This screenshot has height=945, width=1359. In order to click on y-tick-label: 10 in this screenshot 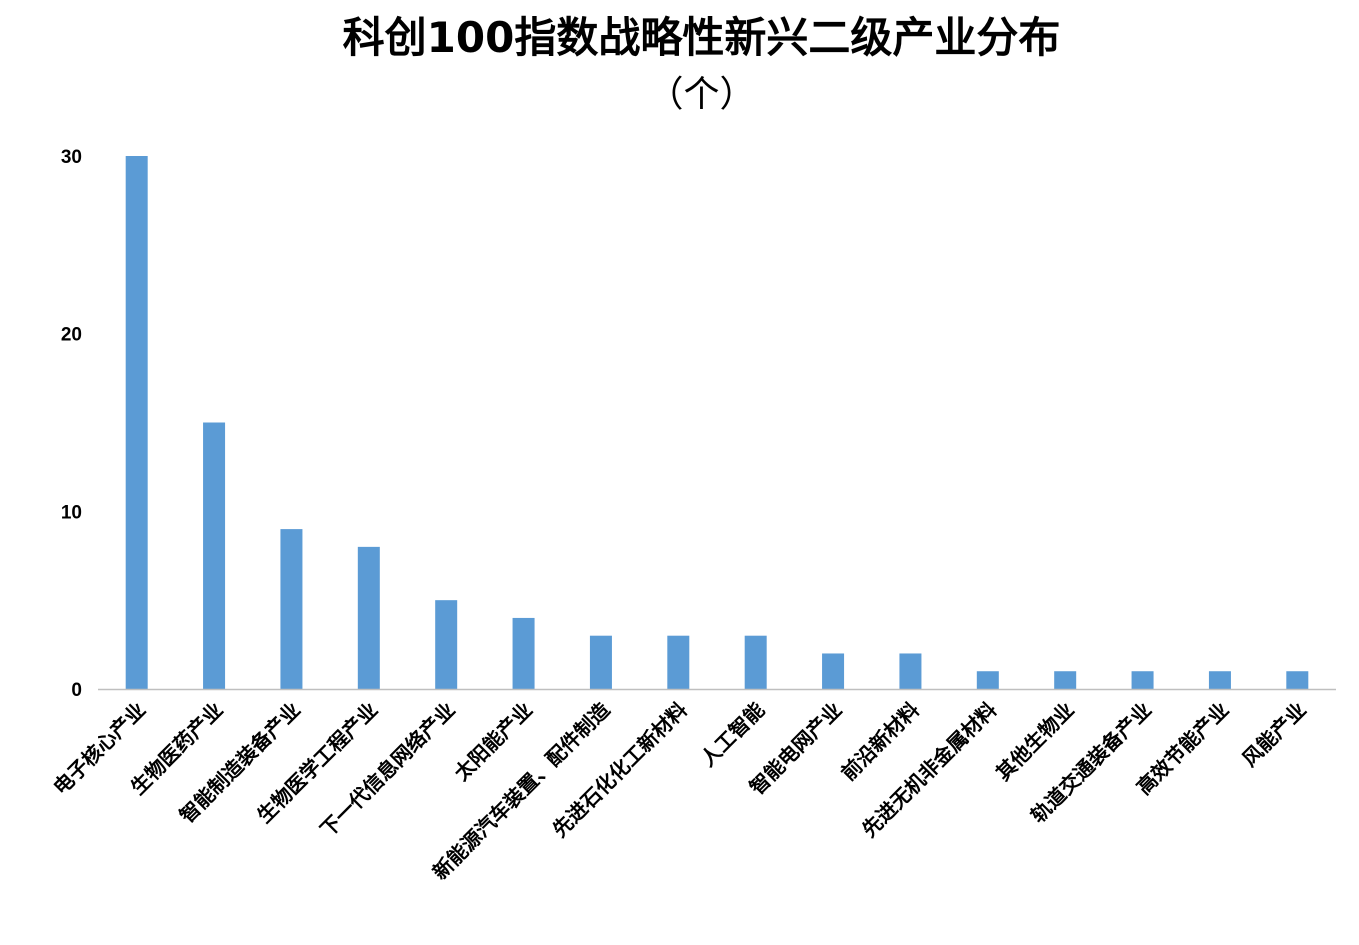, I will do `click(71, 512)`.